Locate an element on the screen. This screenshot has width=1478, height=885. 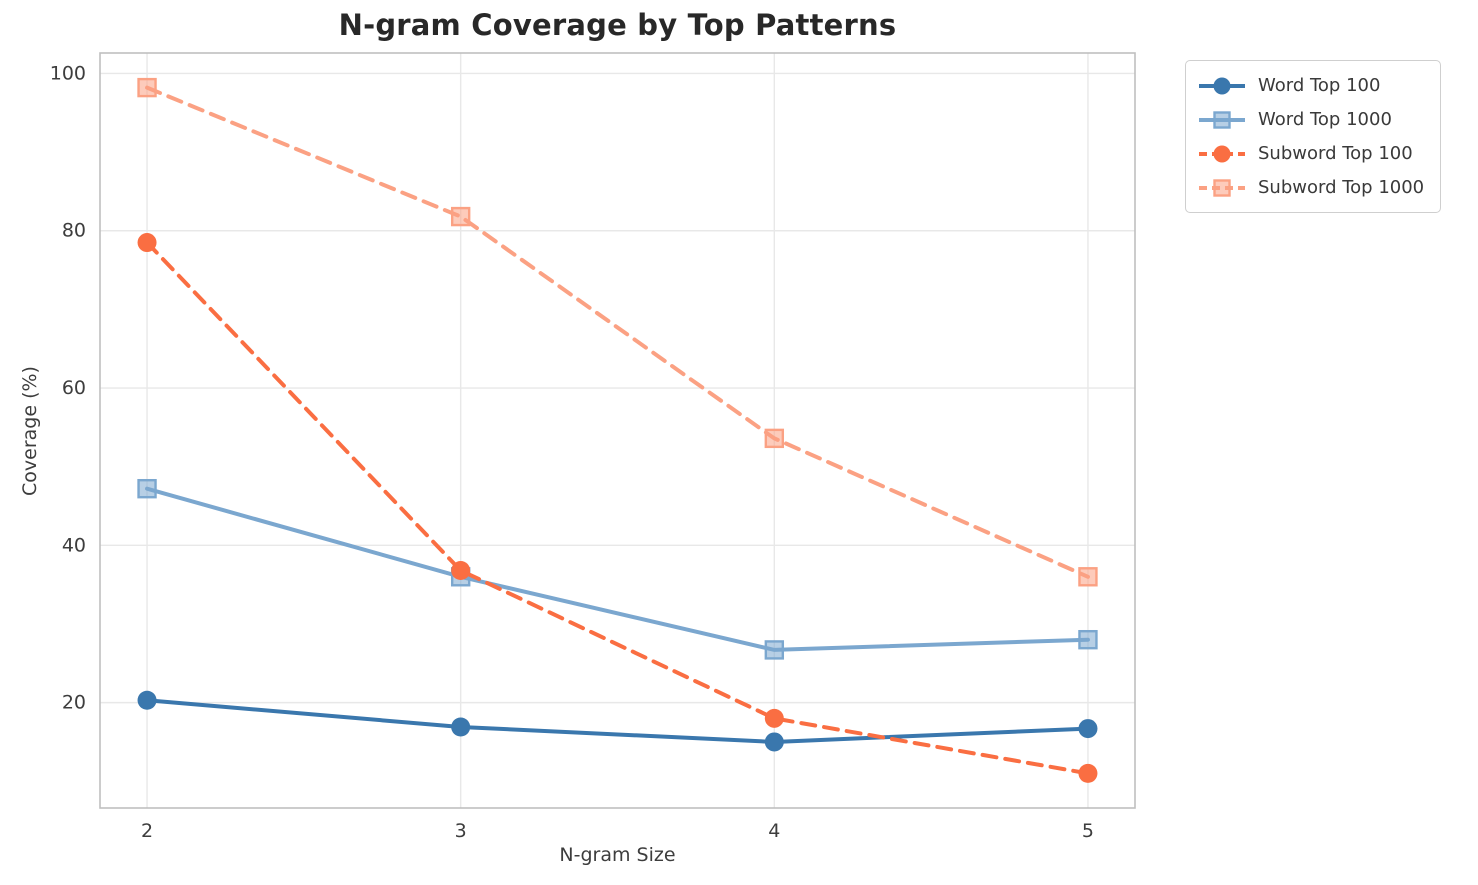
legend-label: Subword Top 100 is located at coordinates (1335, 153).